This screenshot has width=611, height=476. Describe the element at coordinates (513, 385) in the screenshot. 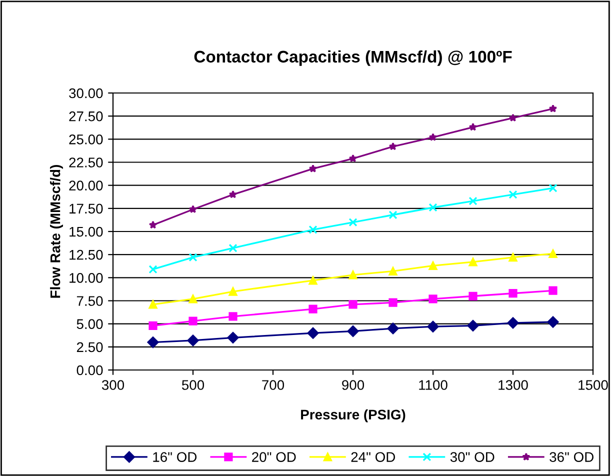

I see `x-tick-label: 1300` at that location.